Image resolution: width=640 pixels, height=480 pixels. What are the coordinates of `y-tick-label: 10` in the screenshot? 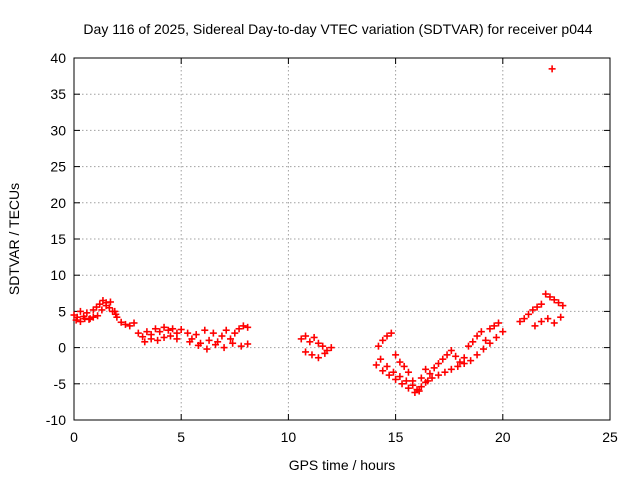 It's located at (58, 275).